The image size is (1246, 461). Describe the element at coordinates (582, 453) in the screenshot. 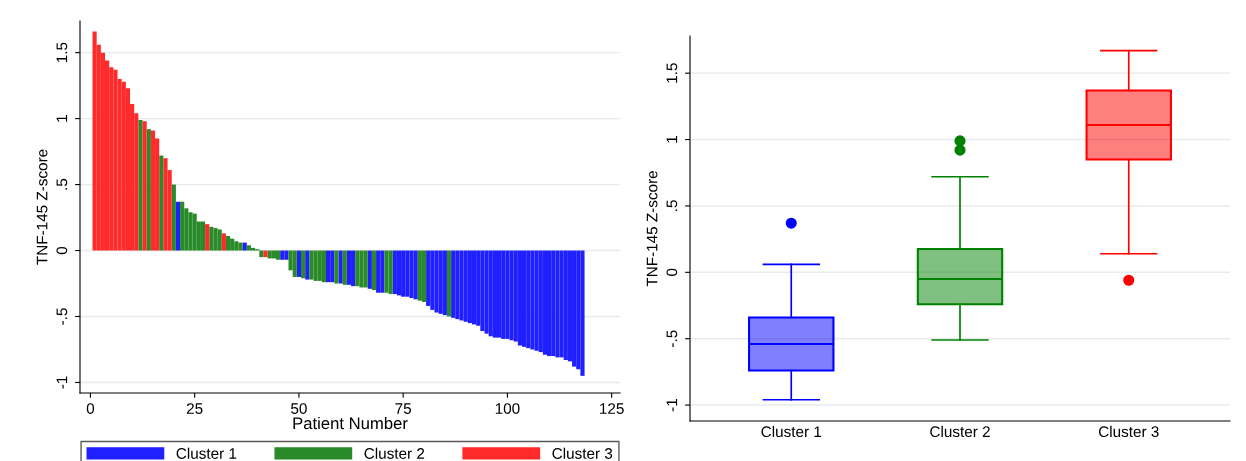

I see `legend-label: Cluster 3` at that location.